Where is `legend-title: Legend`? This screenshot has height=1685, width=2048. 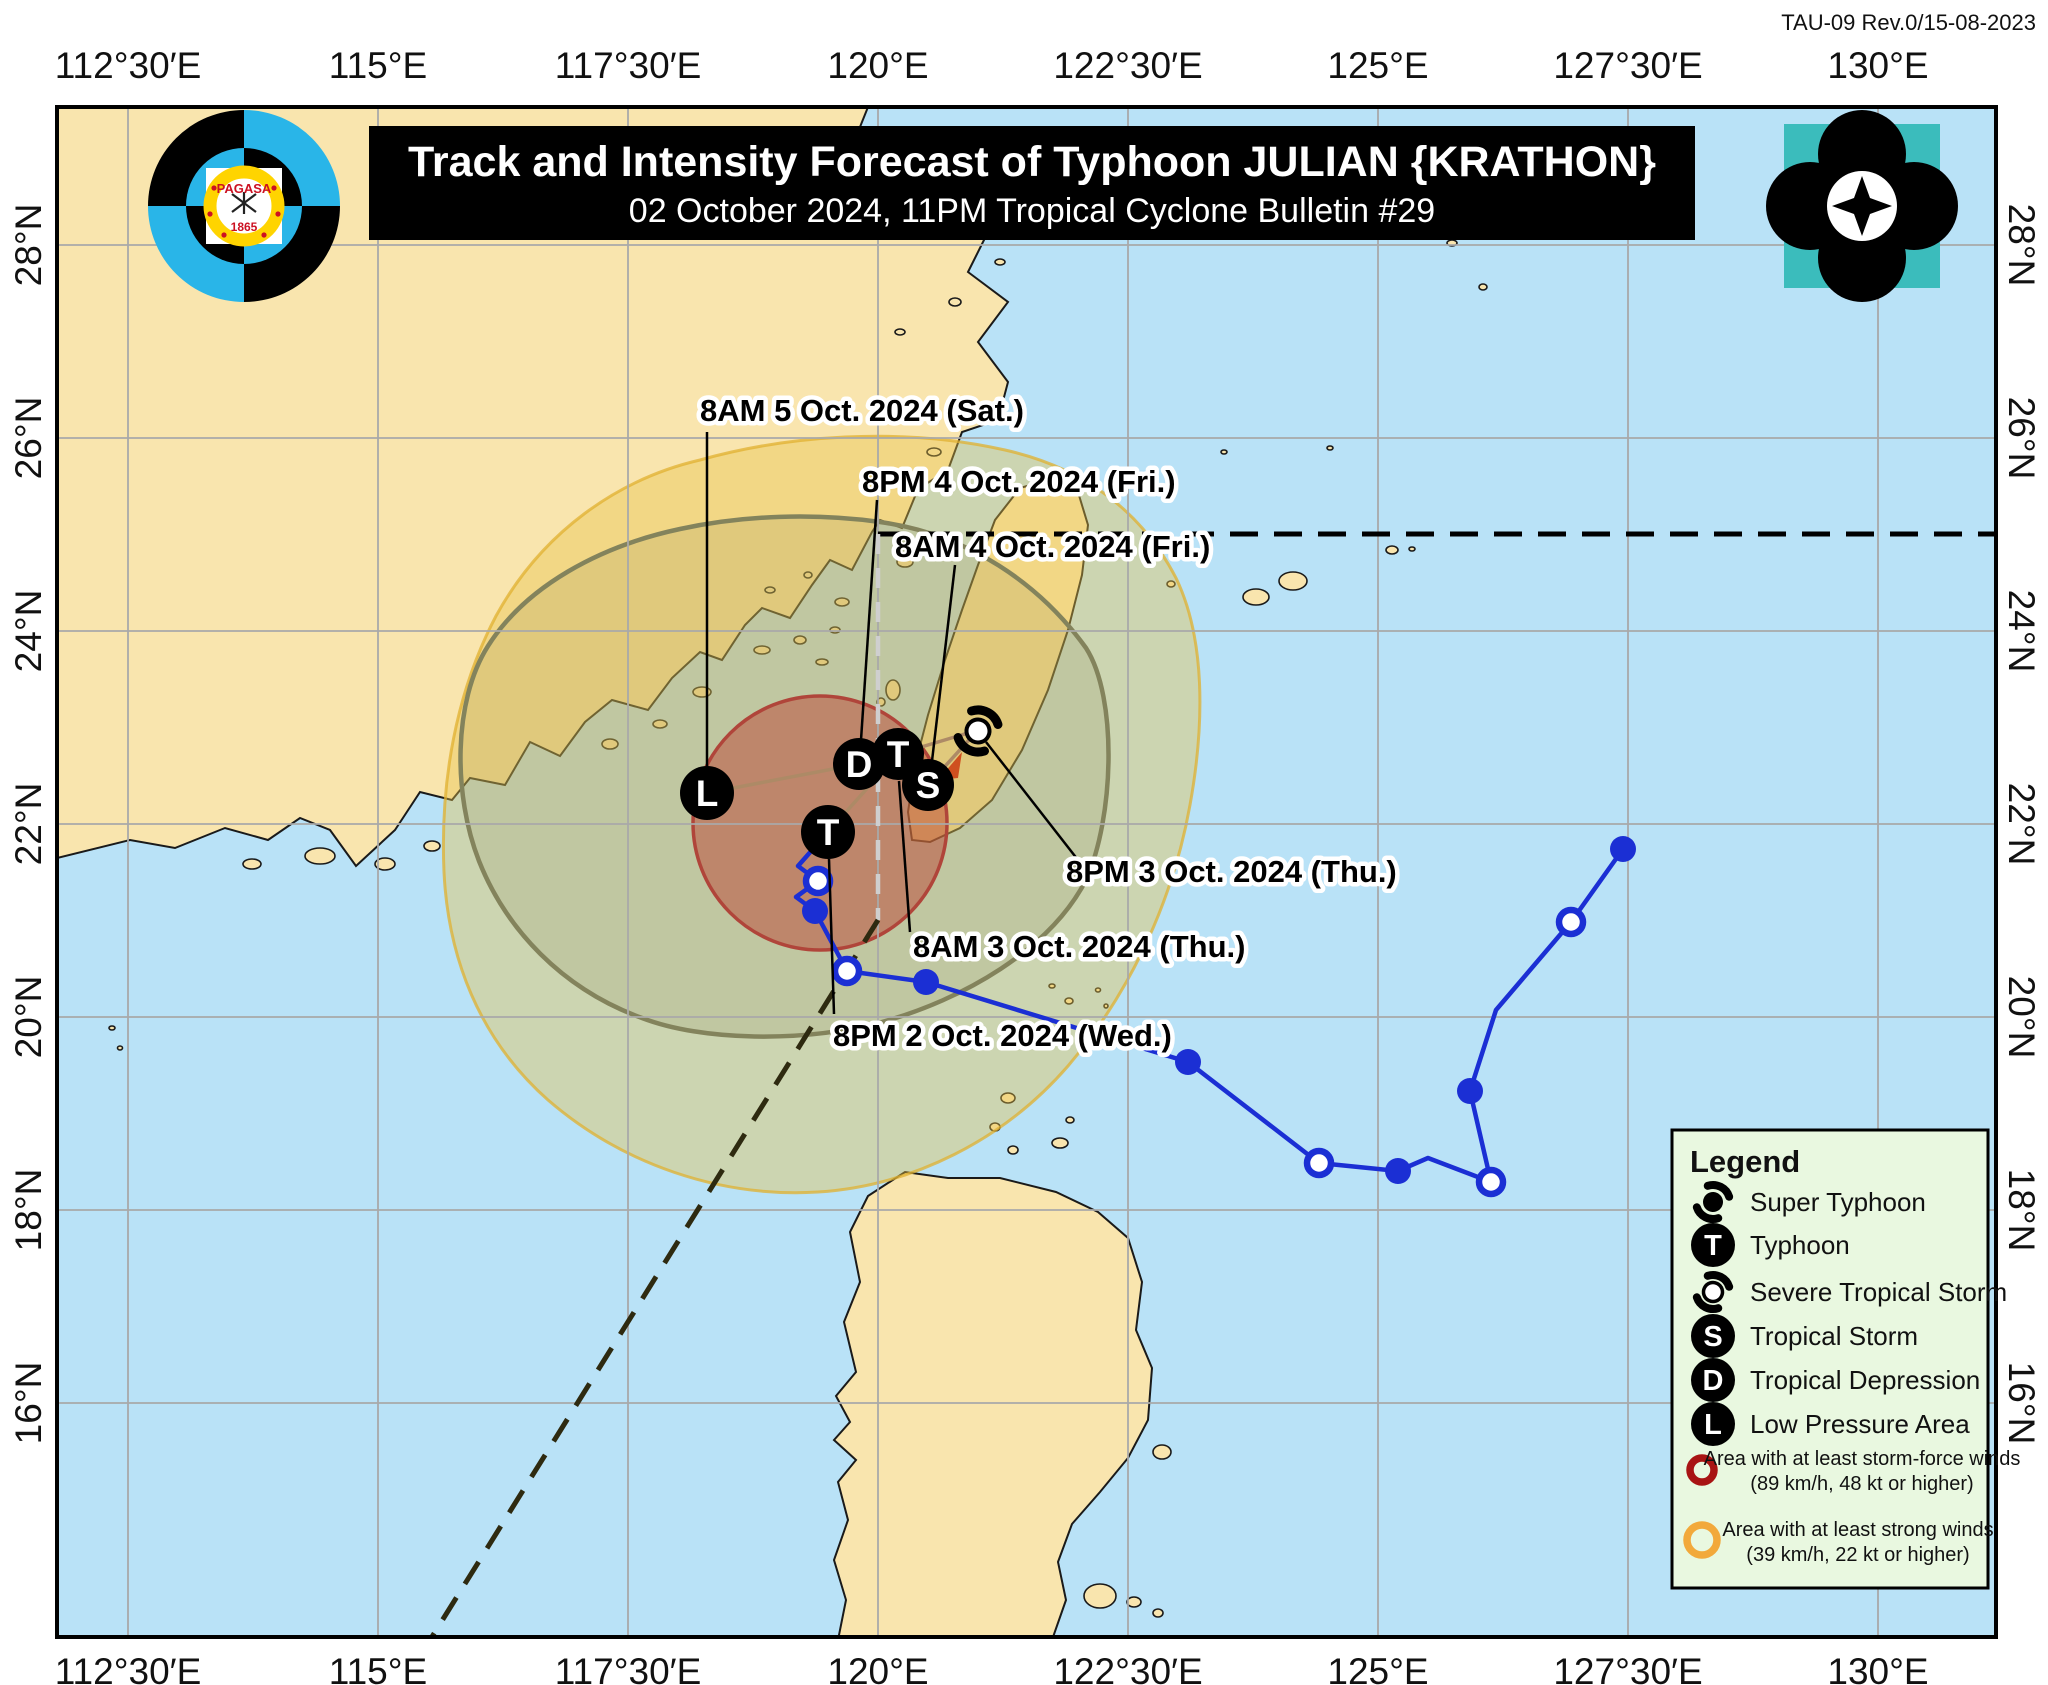
legend-title: Legend is located at coordinates (1745, 1161).